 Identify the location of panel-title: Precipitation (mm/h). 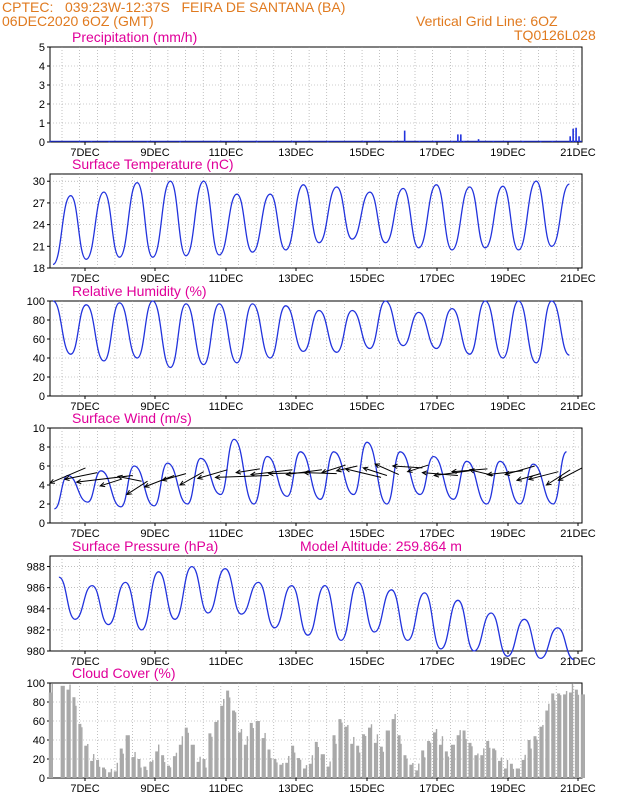
(134, 37).